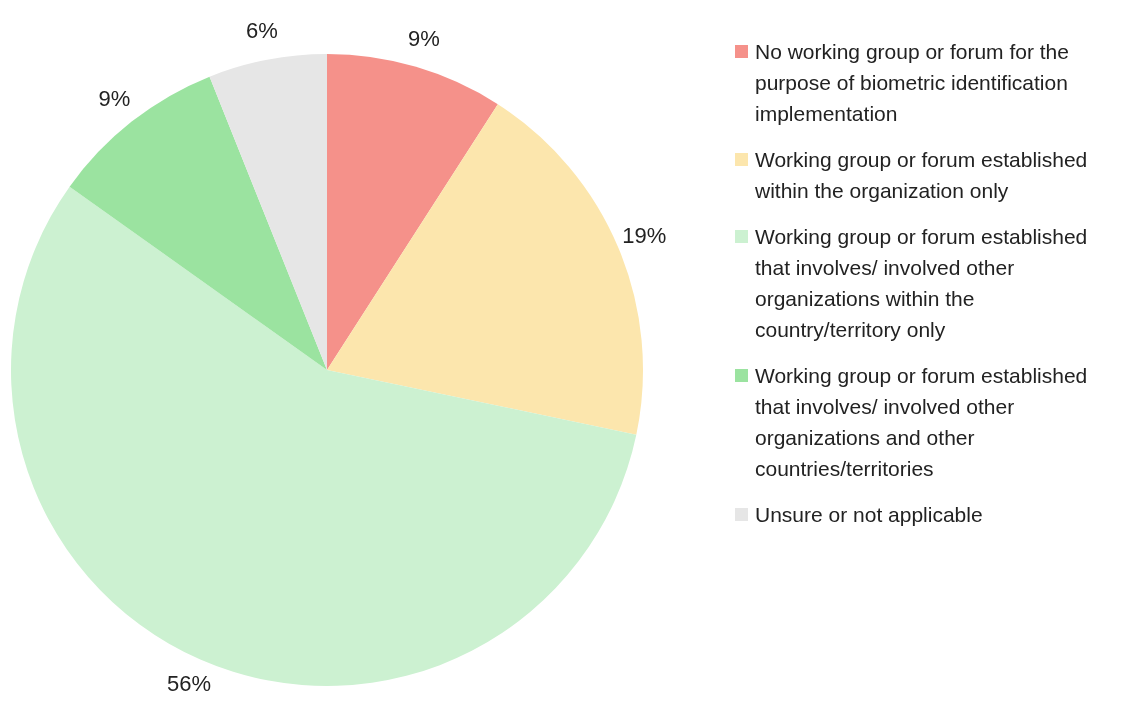 The image size is (1125, 707). I want to click on legend-label: Unsure or not applicable, so click(869, 514).